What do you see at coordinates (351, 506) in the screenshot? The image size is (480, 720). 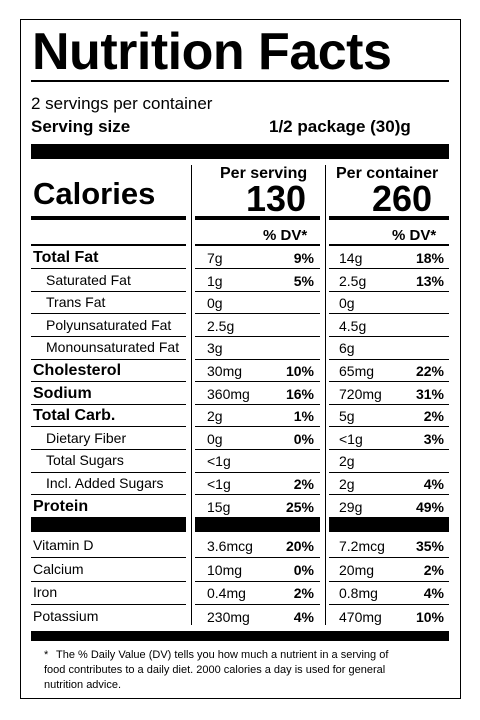 I see `container-amount: 29g` at bounding box center [351, 506].